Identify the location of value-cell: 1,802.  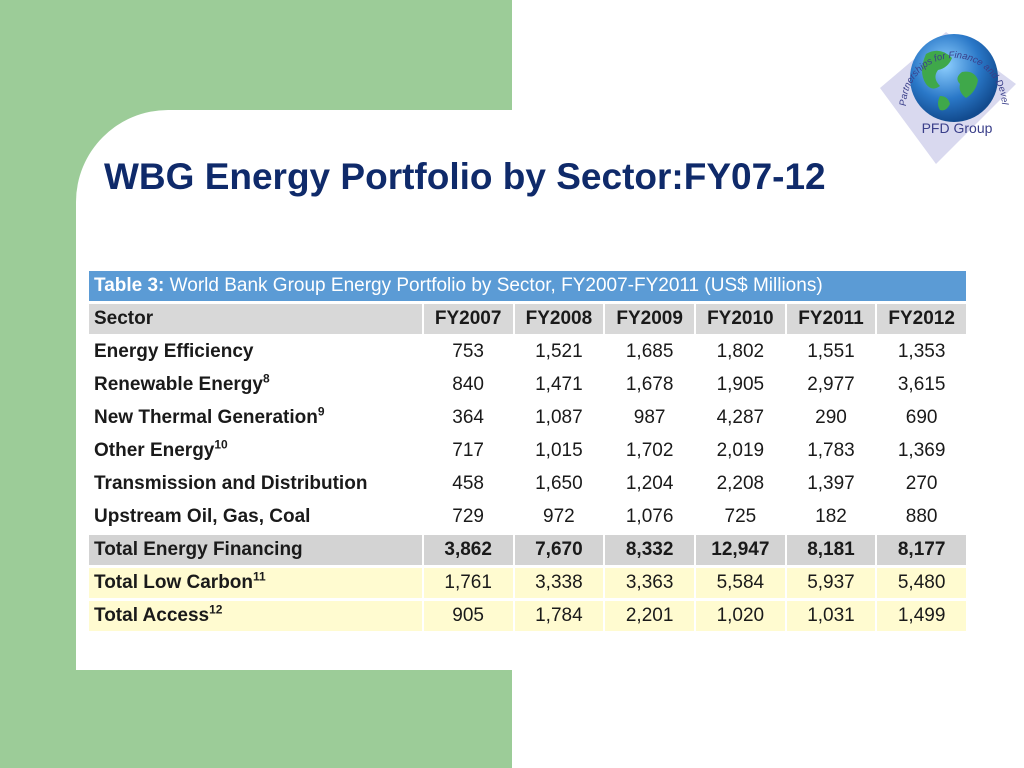
(740, 351).